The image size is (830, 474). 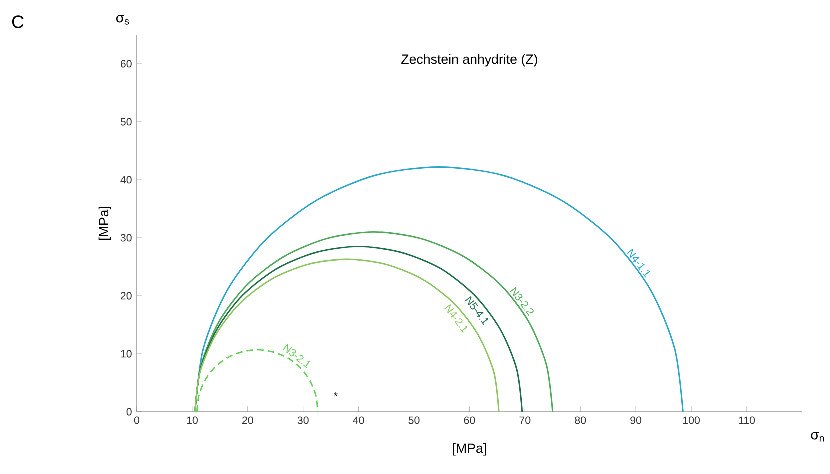 What do you see at coordinates (470, 60) in the screenshot?
I see `text: Zechstein anhydrite (Z)` at bounding box center [470, 60].